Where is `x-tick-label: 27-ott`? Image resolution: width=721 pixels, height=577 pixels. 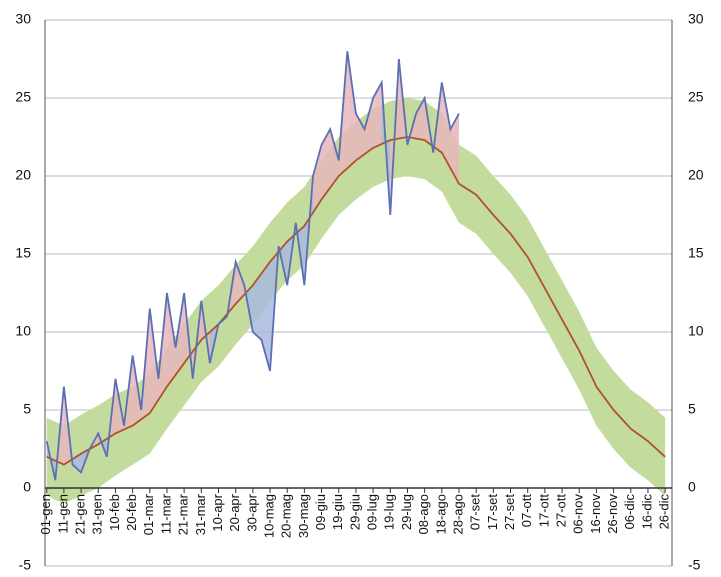 x-tick-label: 27-ott is located at coordinates (560, 511).